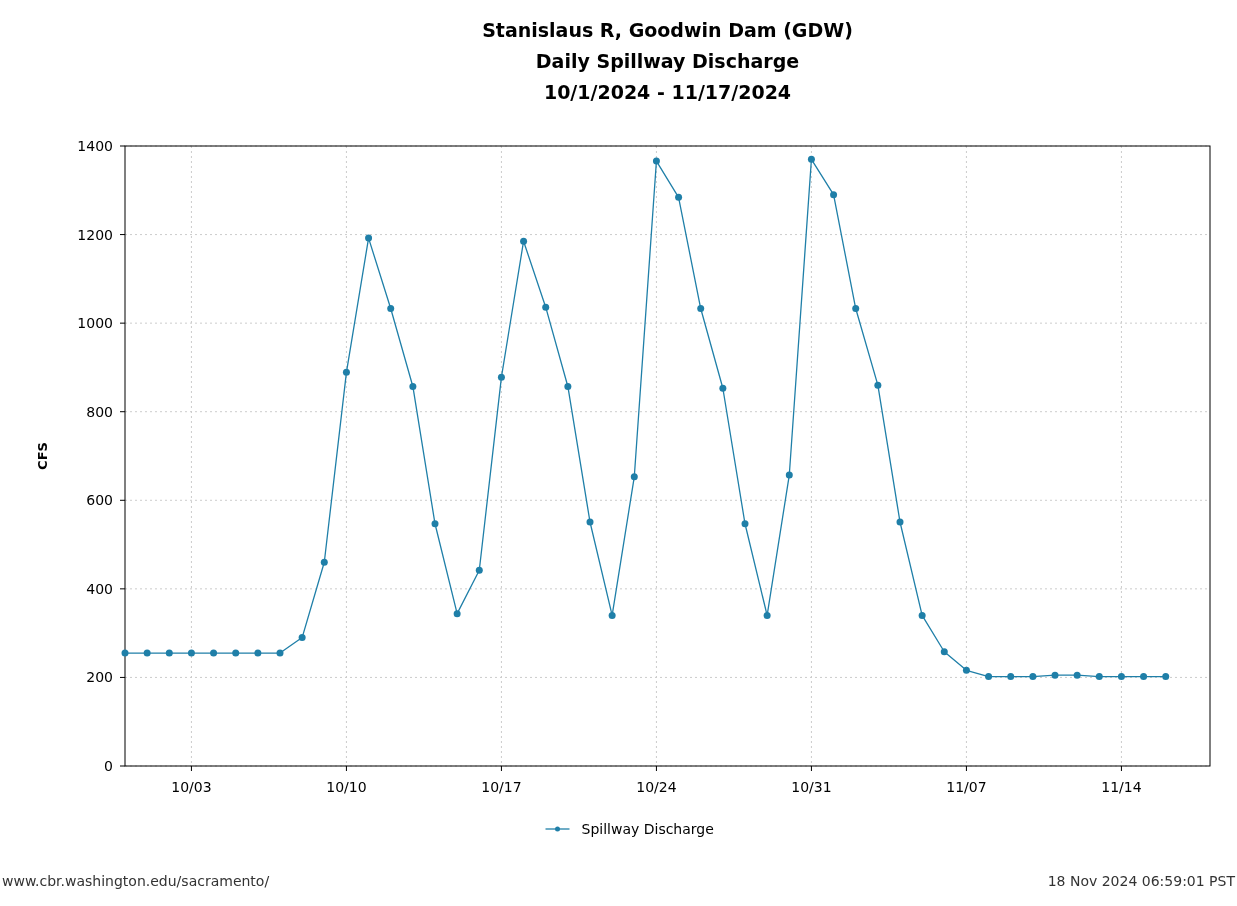 The width and height of the screenshot is (1237, 906). What do you see at coordinates (99, 677) in the screenshot?
I see `y-tick-label: 200` at bounding box center [99, 677].